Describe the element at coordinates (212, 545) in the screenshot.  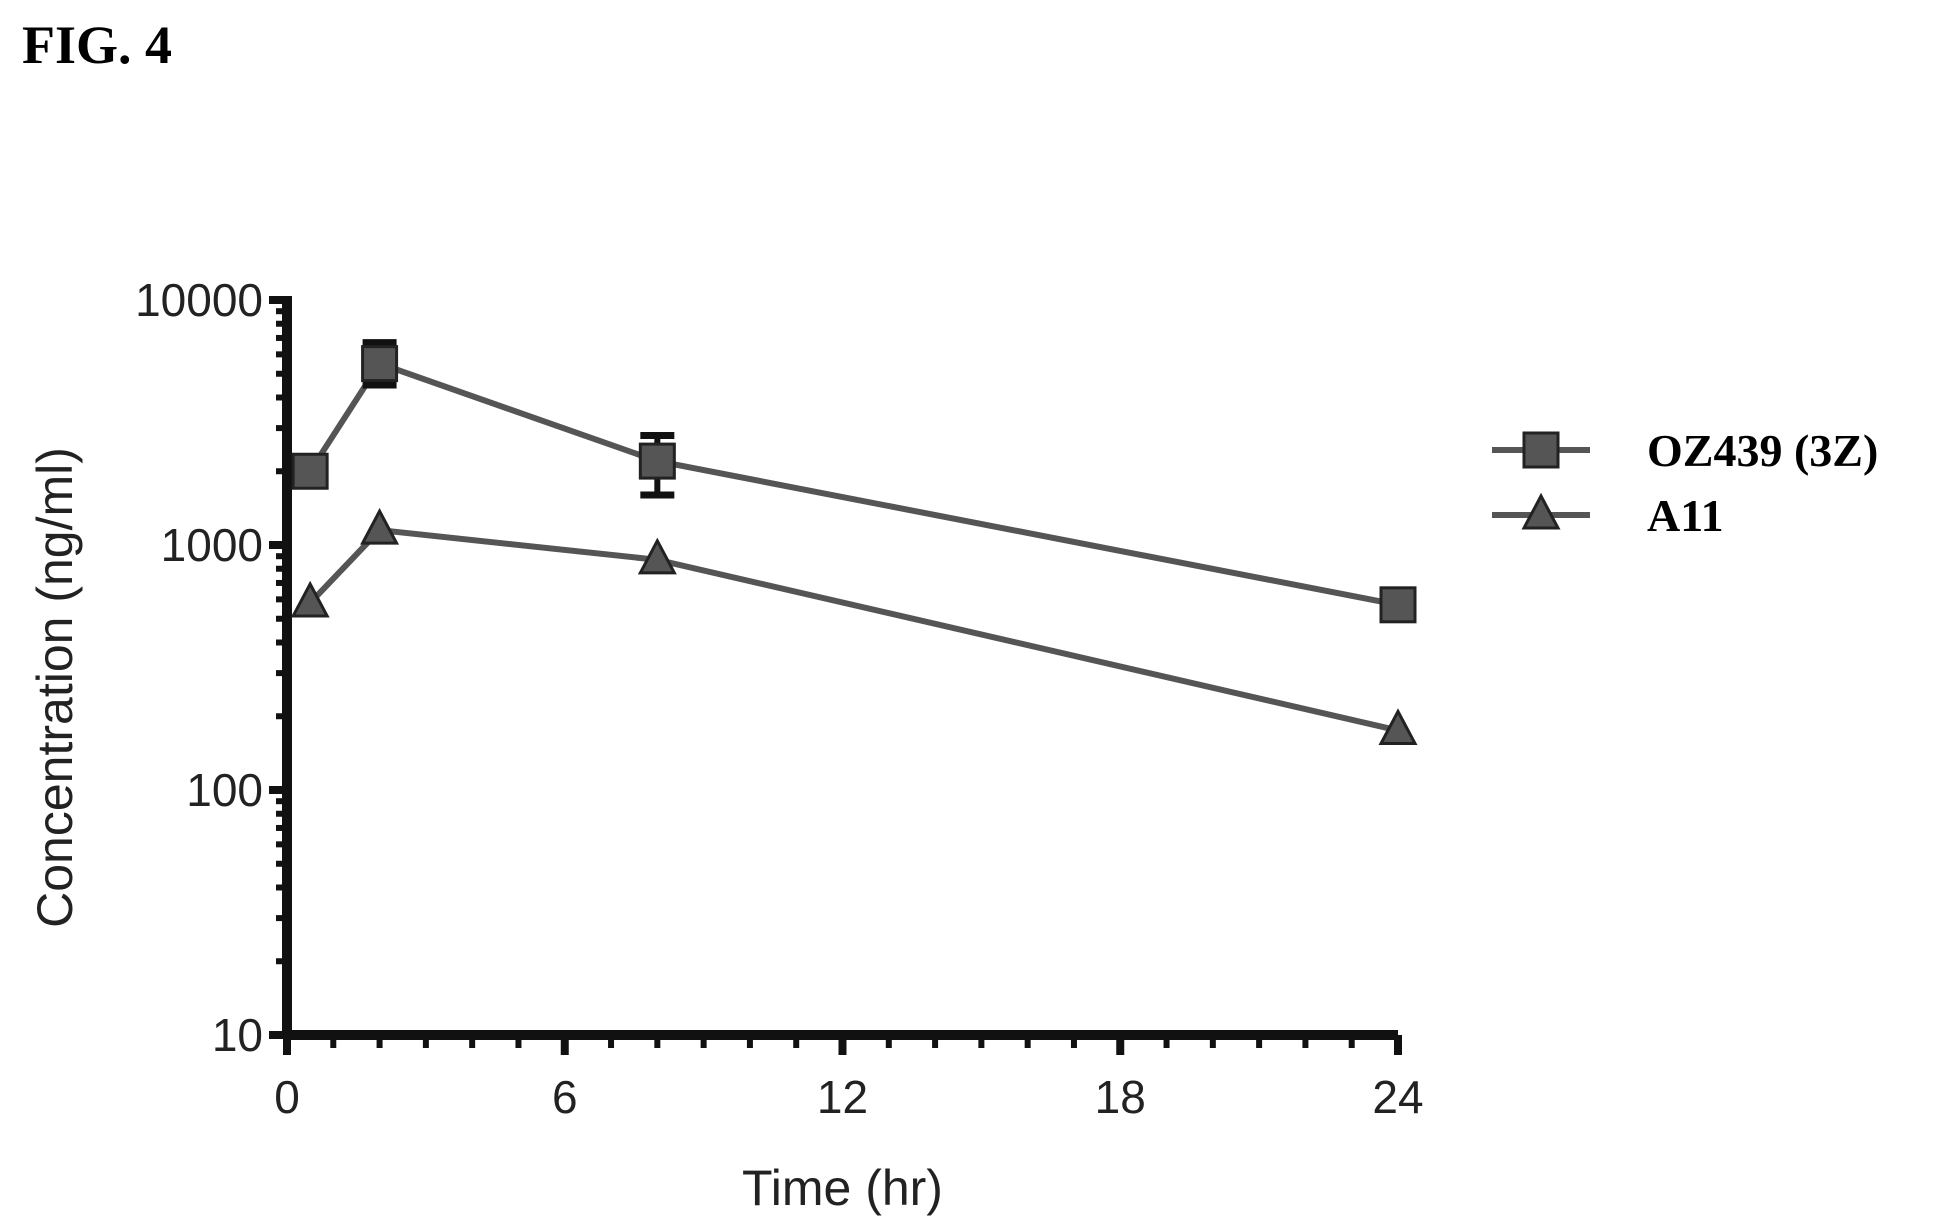
I see `y-tick-label: 1000` at that location.